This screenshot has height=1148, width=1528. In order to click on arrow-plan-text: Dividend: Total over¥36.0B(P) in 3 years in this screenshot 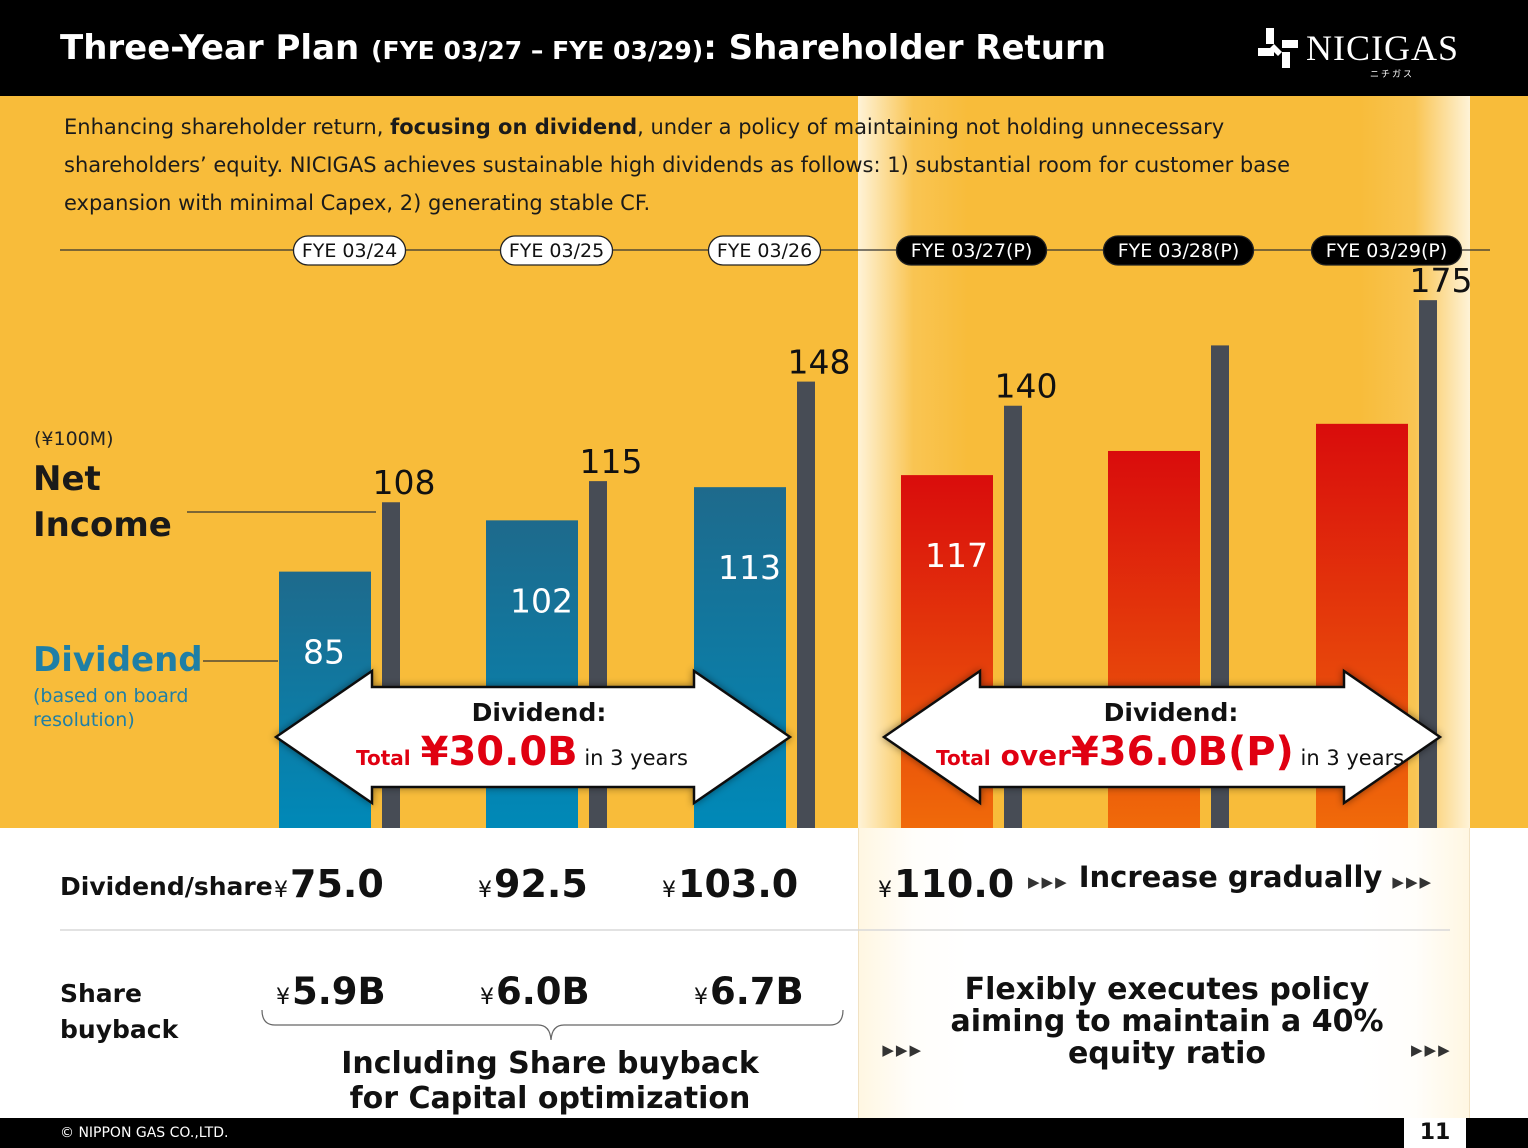, I will do `click(1170, 736)`.